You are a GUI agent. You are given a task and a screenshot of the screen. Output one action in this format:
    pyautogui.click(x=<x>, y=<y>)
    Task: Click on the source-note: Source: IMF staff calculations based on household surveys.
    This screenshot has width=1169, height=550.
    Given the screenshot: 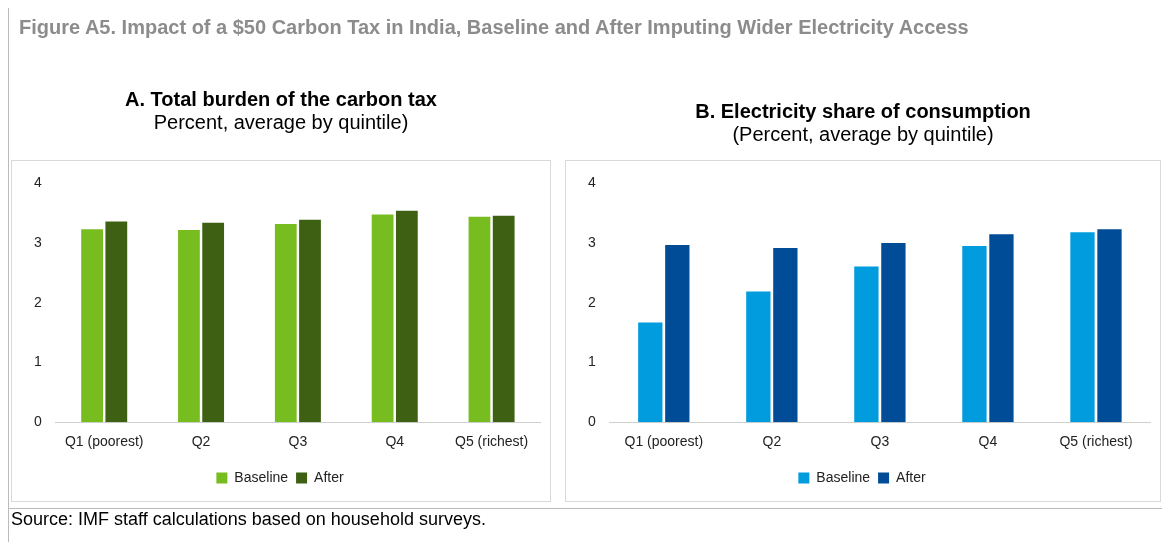 What is the action you would take?
    pyautogui.click(x=586, y=519)
    